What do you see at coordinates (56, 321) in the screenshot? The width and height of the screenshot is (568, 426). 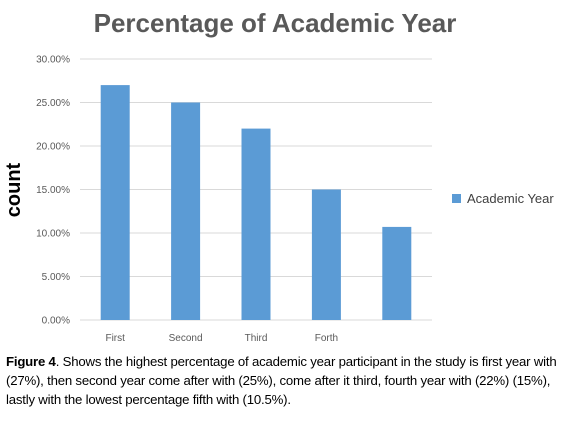 I see `y-tick-label: 0.00%` at bounding box center [56, 321].